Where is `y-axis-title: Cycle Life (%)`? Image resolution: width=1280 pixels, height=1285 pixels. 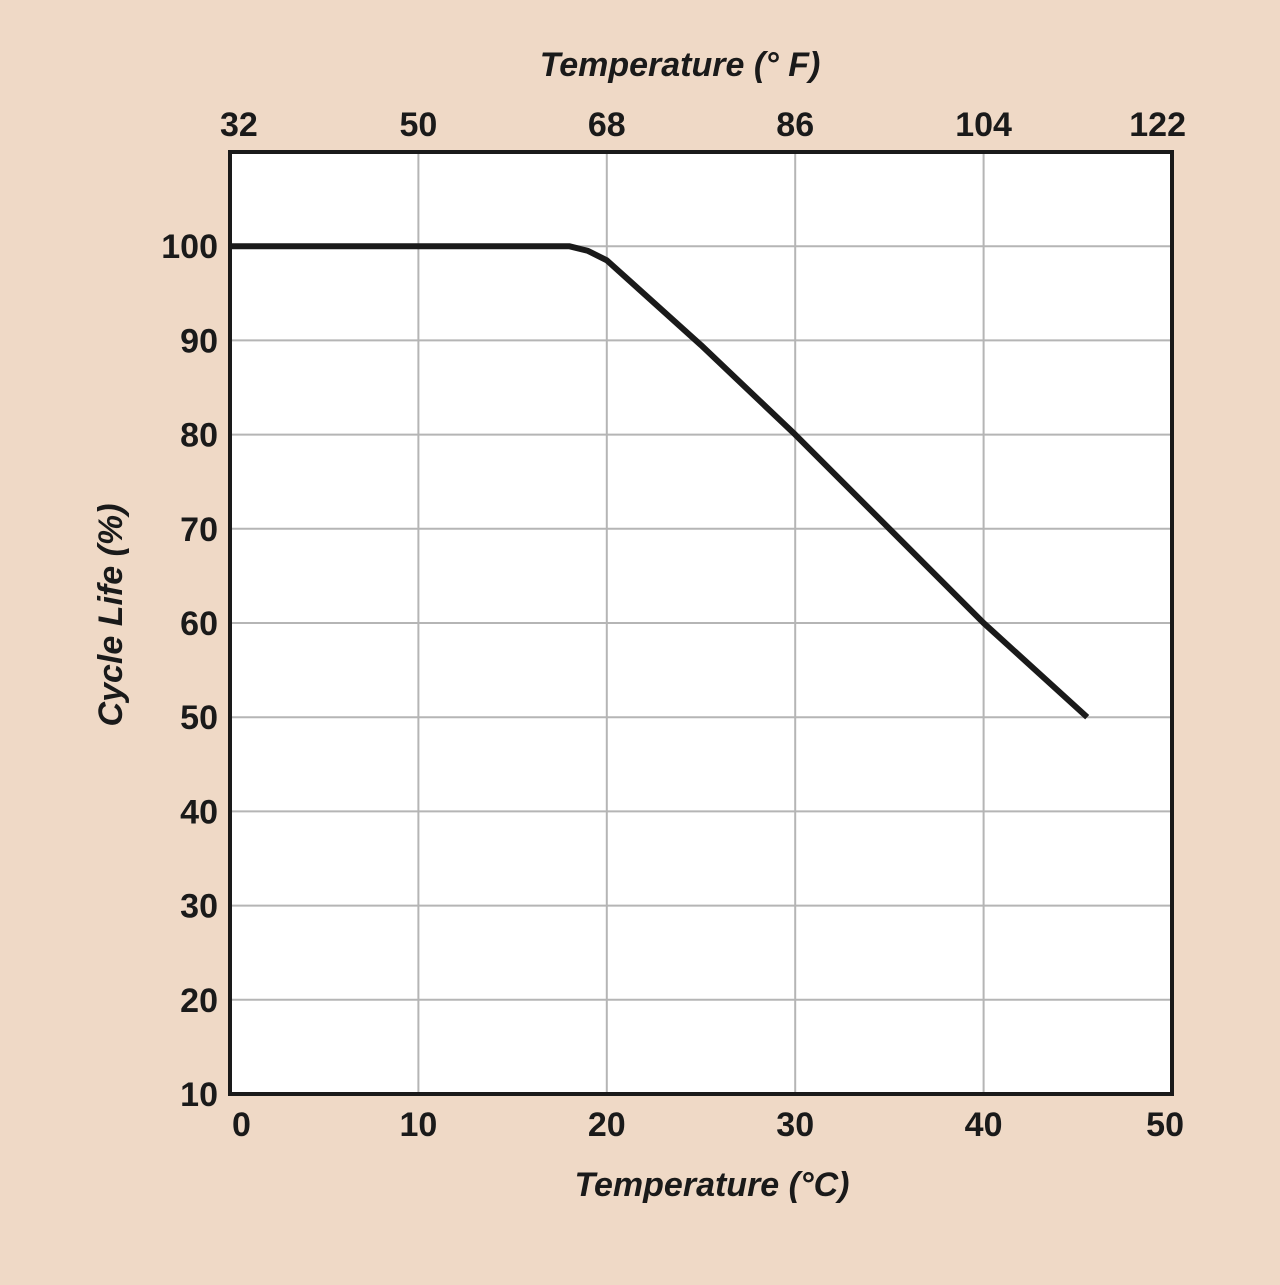
y-axis-title: Cycle Life (%) is located at coordinates (111, 615).